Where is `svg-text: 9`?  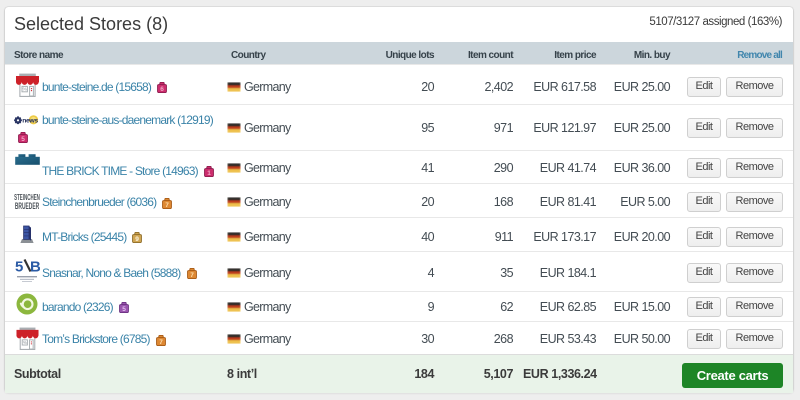 svg-text: 9 is located at coordinates (138, 239).